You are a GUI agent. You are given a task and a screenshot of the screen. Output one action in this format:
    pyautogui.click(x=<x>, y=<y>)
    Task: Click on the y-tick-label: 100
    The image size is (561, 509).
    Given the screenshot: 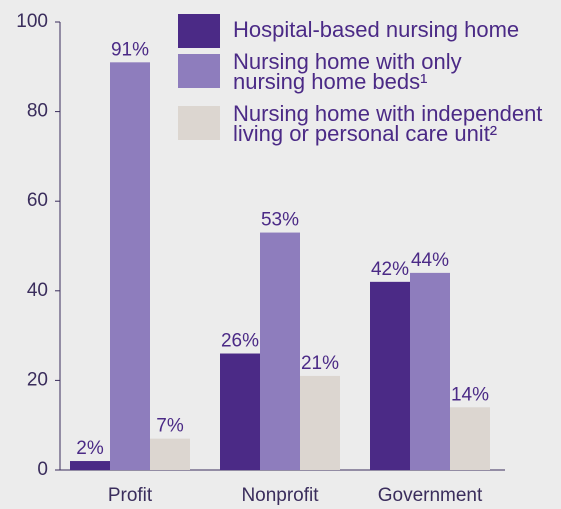 What is the action you would take?
    pyautogui.click(x=32, y=21)
    